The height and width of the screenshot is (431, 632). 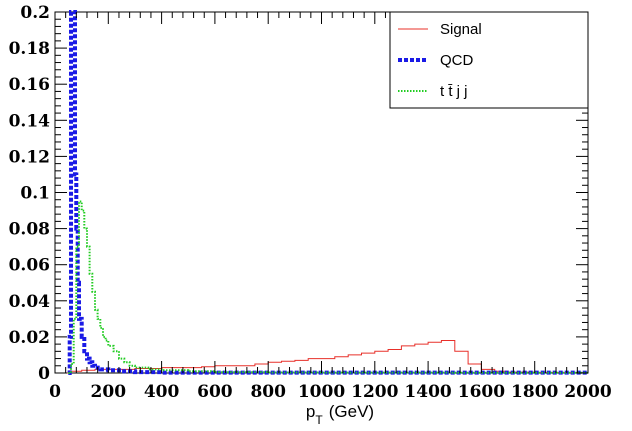 What do you see at coordinates (534, 392) in the screenshot?
I see `x-tick-label: 1800` at bounding box center [534, 392].